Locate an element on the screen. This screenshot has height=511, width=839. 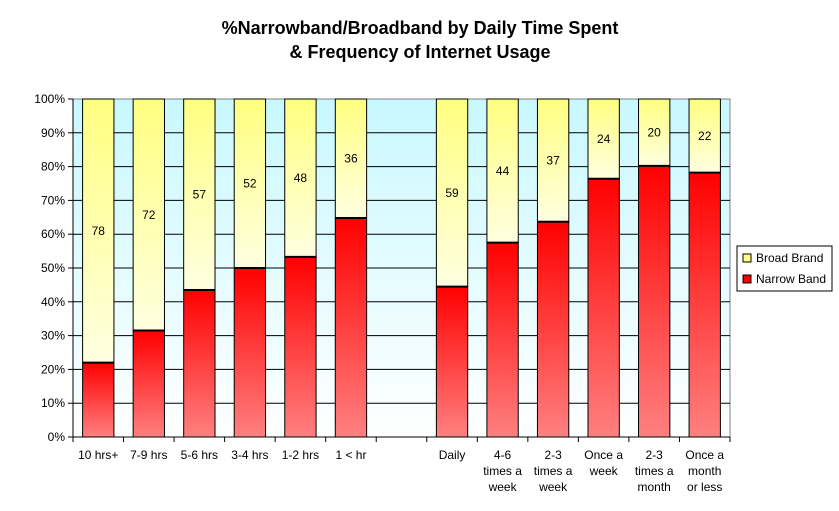
x-category-label: 10 hrs+ is located at coordinates (98, 455).